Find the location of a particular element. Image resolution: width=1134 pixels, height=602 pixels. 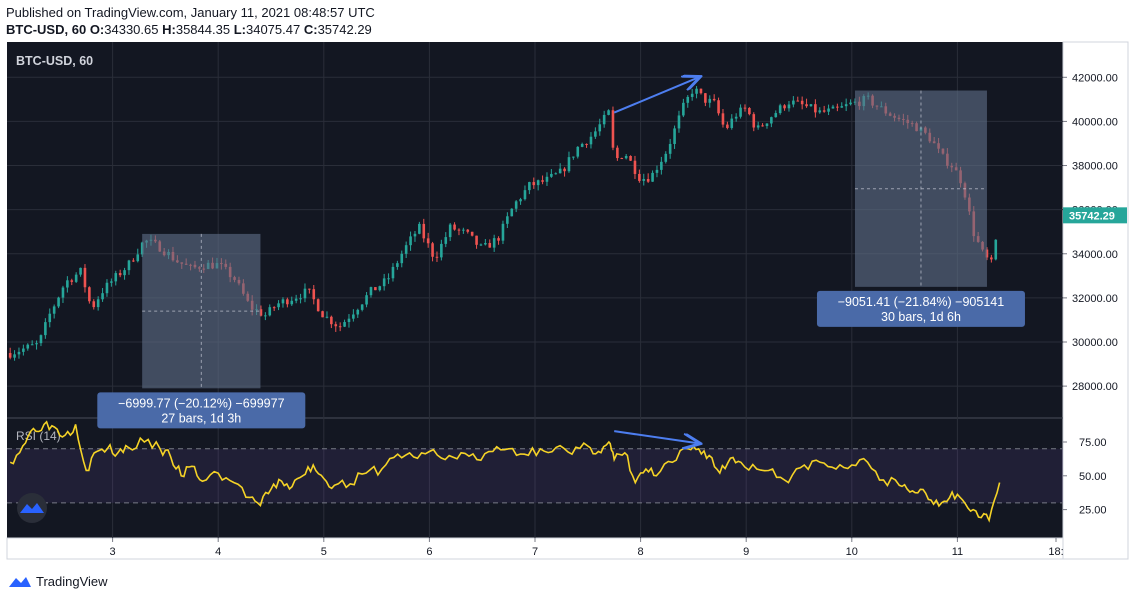

measure-label-box is located at coordinates (201, 410).